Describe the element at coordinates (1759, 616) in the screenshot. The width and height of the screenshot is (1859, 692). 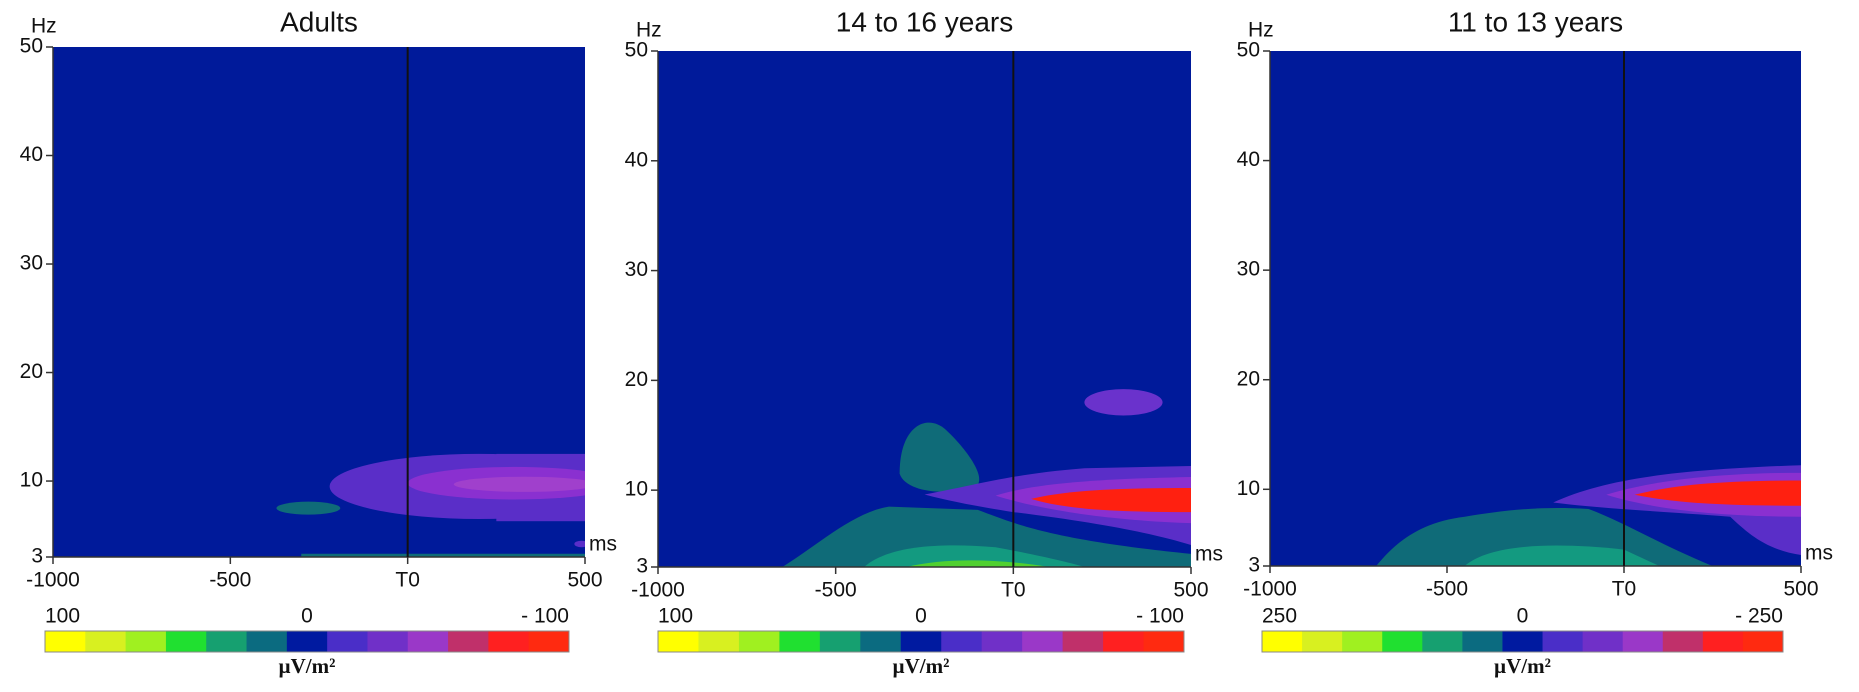
I see `colorbar-label: - 250` at that location.